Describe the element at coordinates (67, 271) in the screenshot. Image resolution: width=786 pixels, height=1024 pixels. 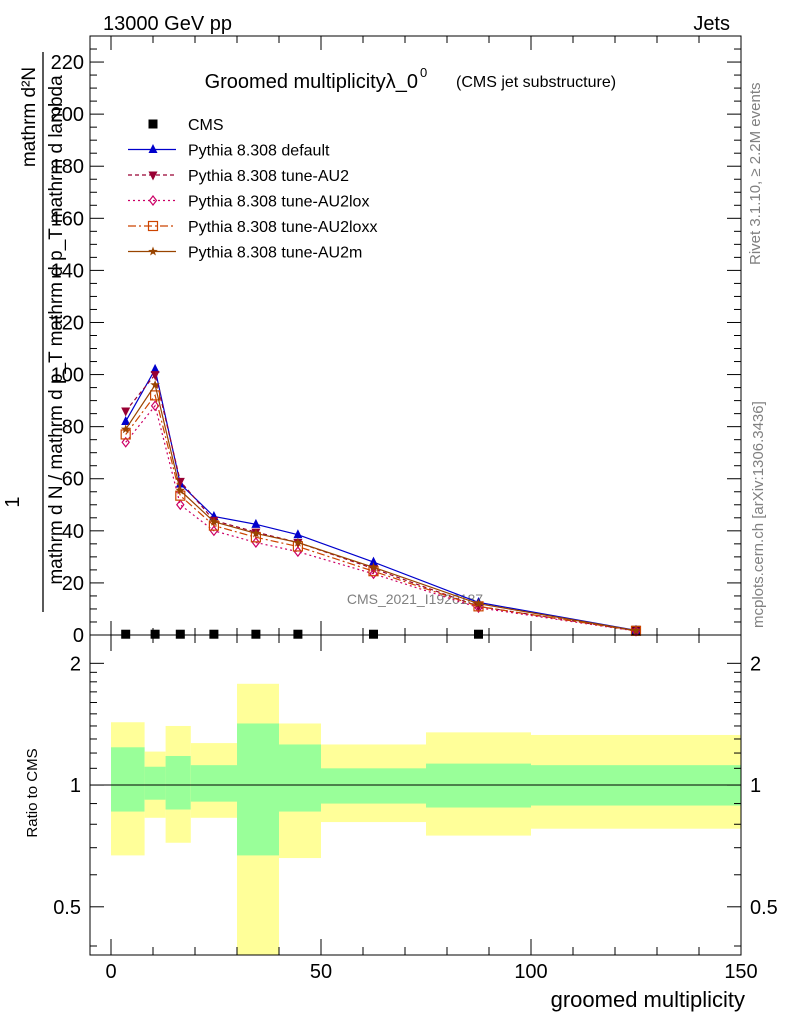
I see `y-tick-label: 140` at that location.